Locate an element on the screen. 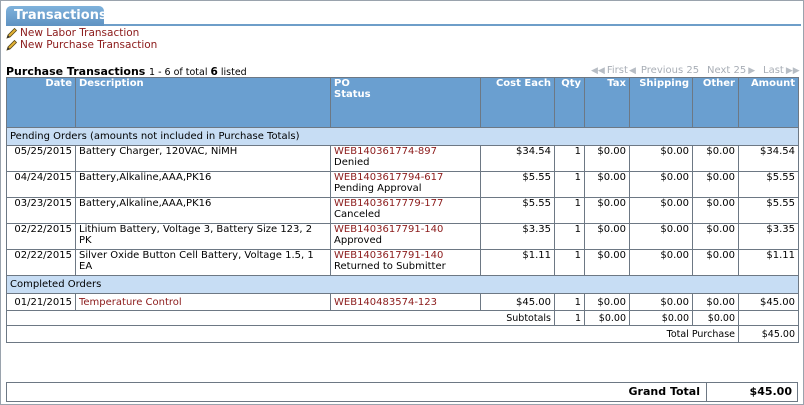 This screenshot has height=405, width=804. cell-po-status: WEB140361774-897 Denied is located at coordinates (405, 158).